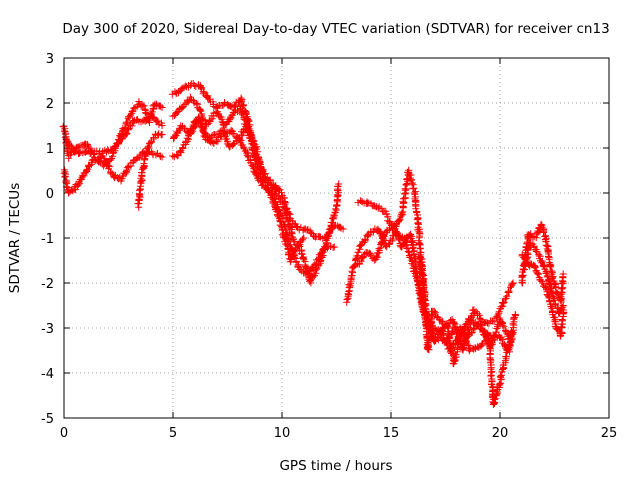 The width and height of the screenshot is (640, 480). Describe the element at coordinates (64, 433) in the screenshot. I see `x-tick-label: 0` at that location.